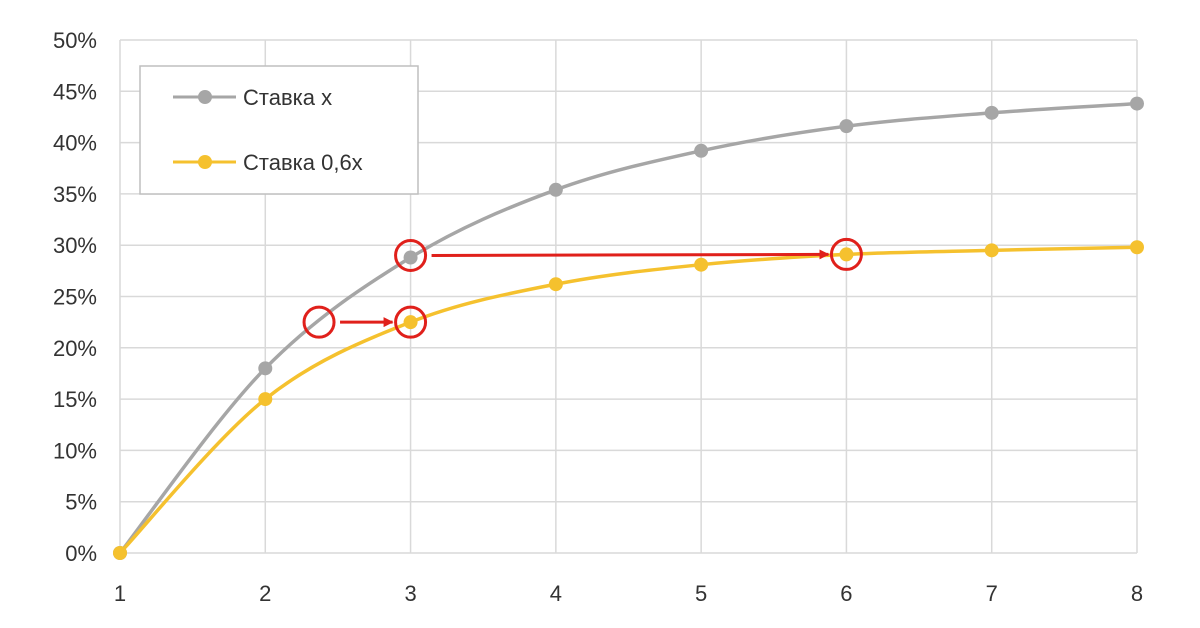 This screenshot has width=1200, height=628. Describe the element at coordinates (265, 593) in the screenshot. I see `x-tick-label: 2` at that location.